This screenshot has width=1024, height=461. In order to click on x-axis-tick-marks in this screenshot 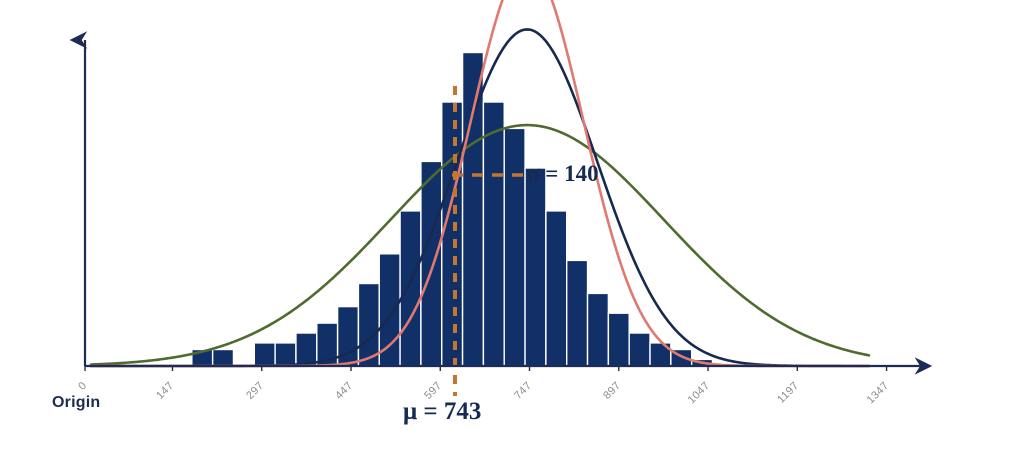, I will do `click(486, 368)`.